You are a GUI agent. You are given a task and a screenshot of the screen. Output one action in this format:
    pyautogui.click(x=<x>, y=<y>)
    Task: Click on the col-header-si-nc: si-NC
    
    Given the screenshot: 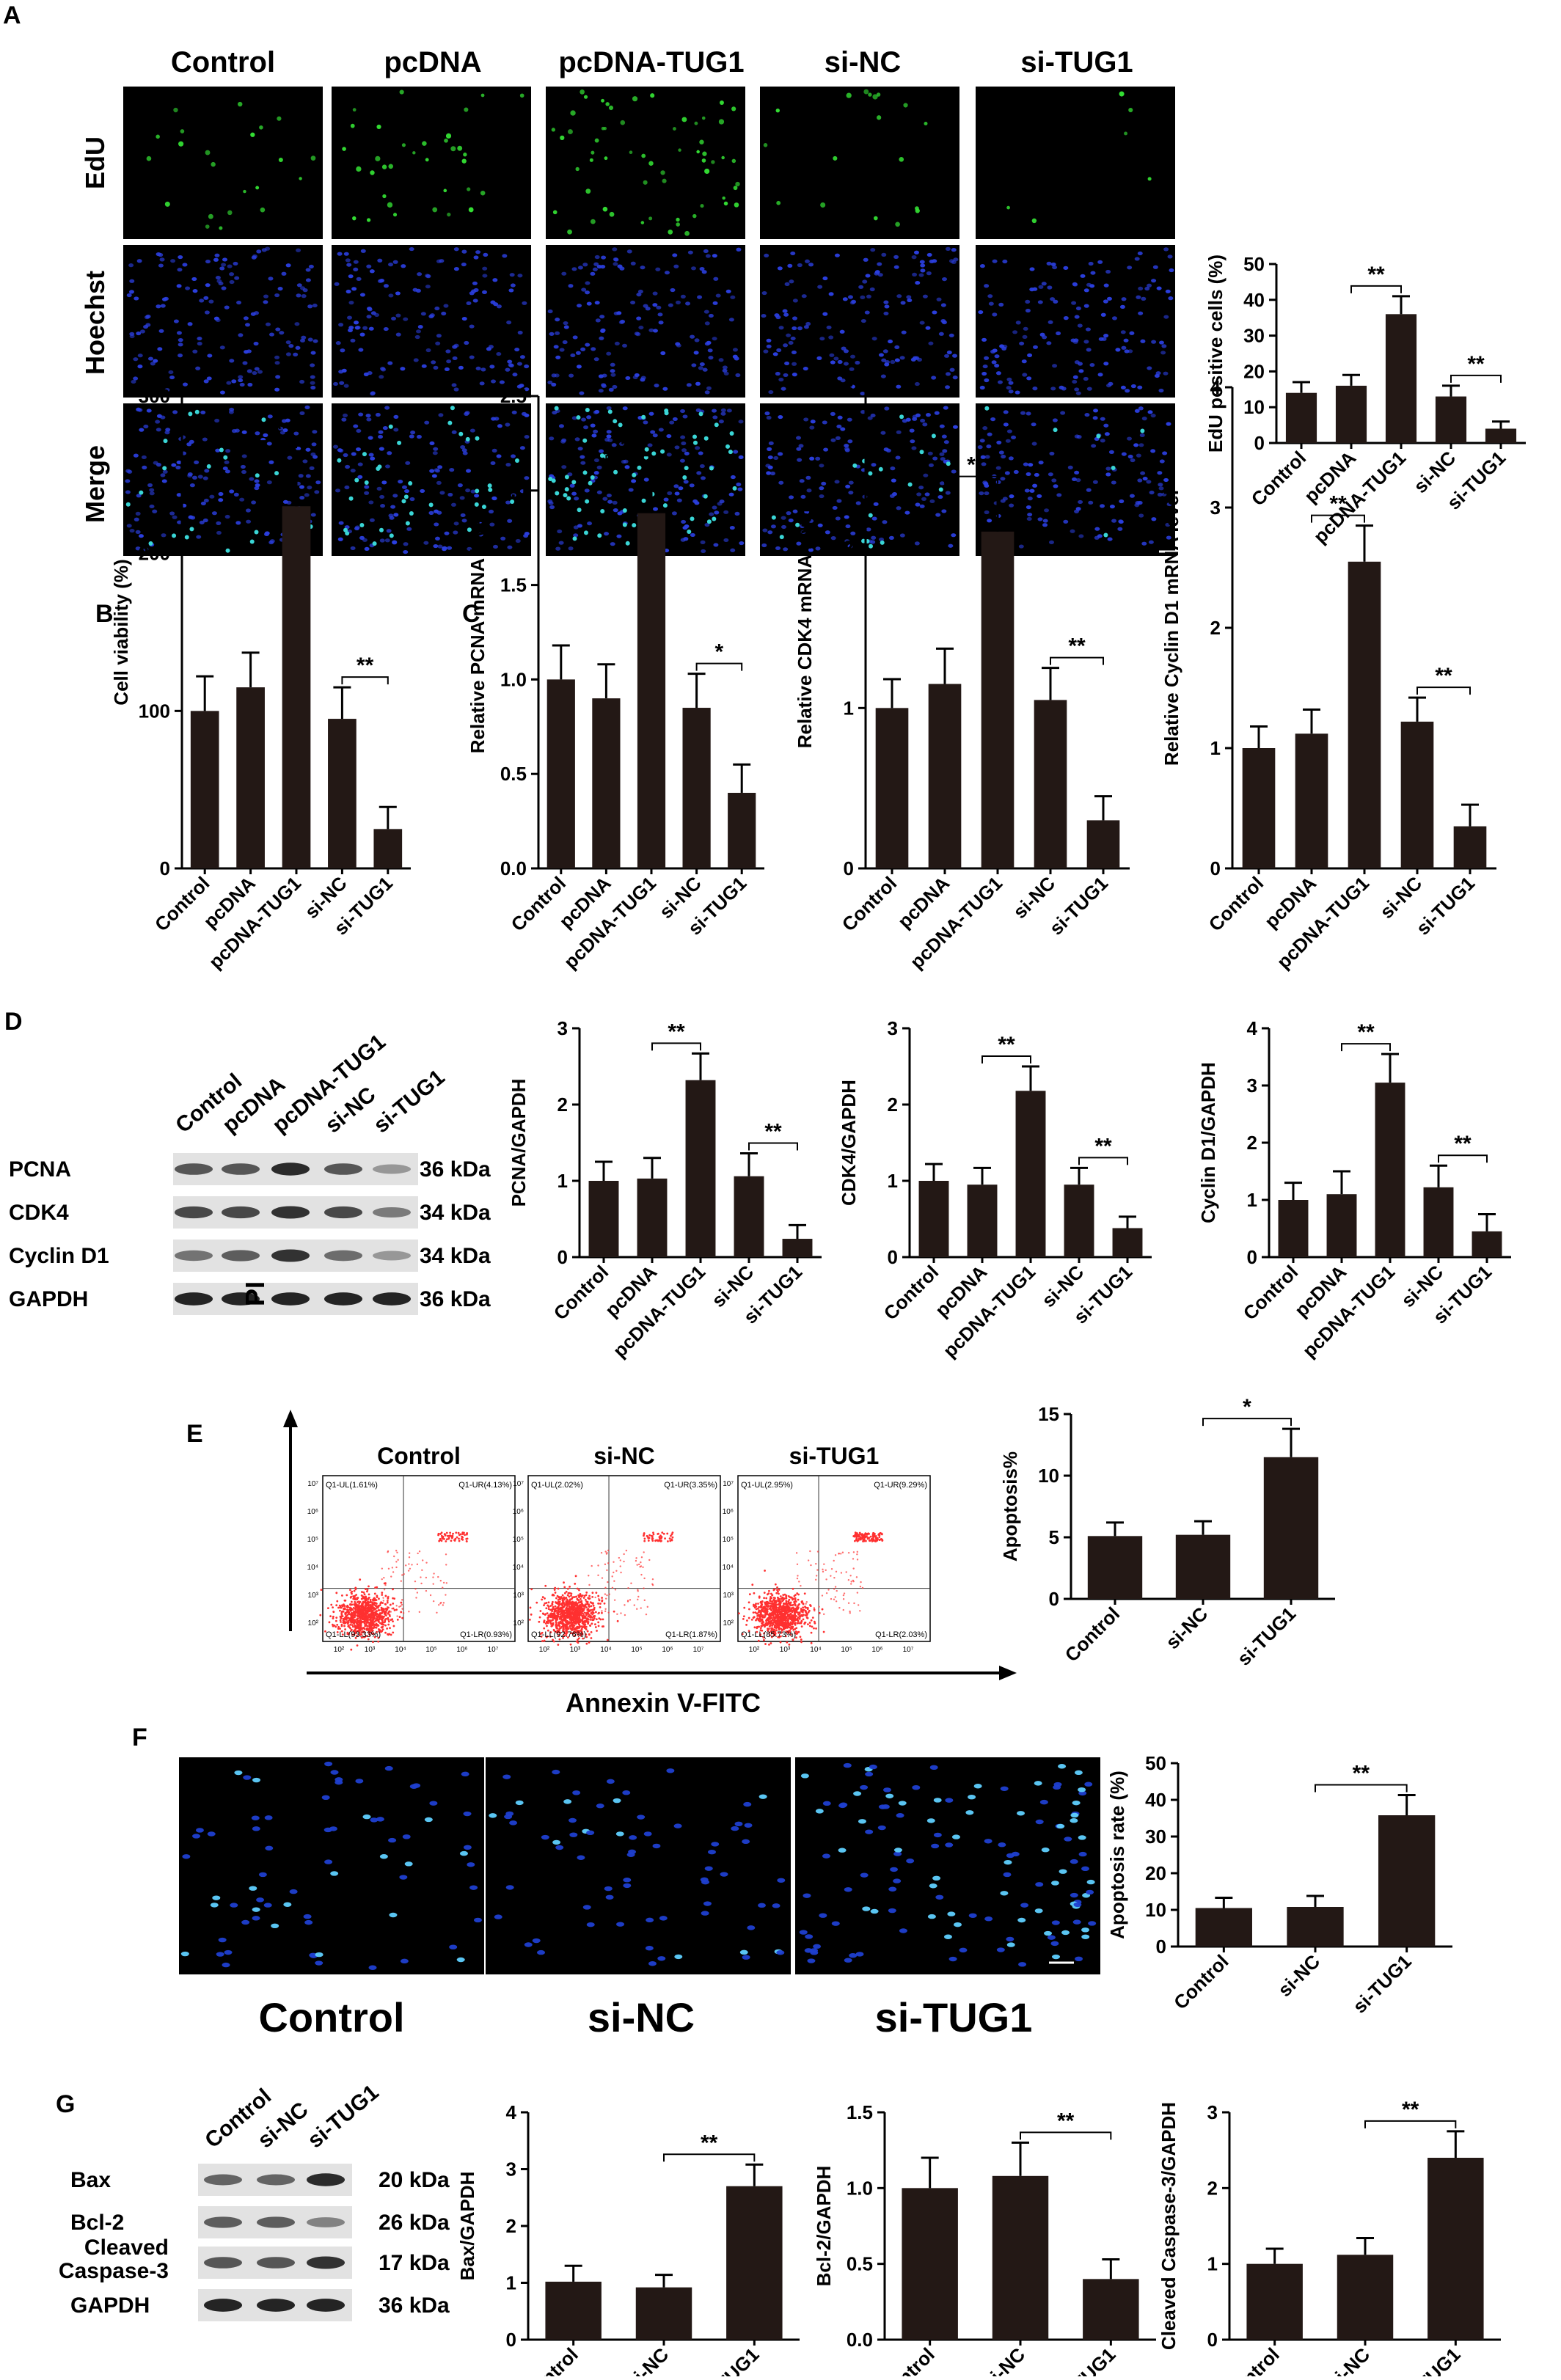 What is the action you would take?
    pyautogui.click(x=863, y=62)
    